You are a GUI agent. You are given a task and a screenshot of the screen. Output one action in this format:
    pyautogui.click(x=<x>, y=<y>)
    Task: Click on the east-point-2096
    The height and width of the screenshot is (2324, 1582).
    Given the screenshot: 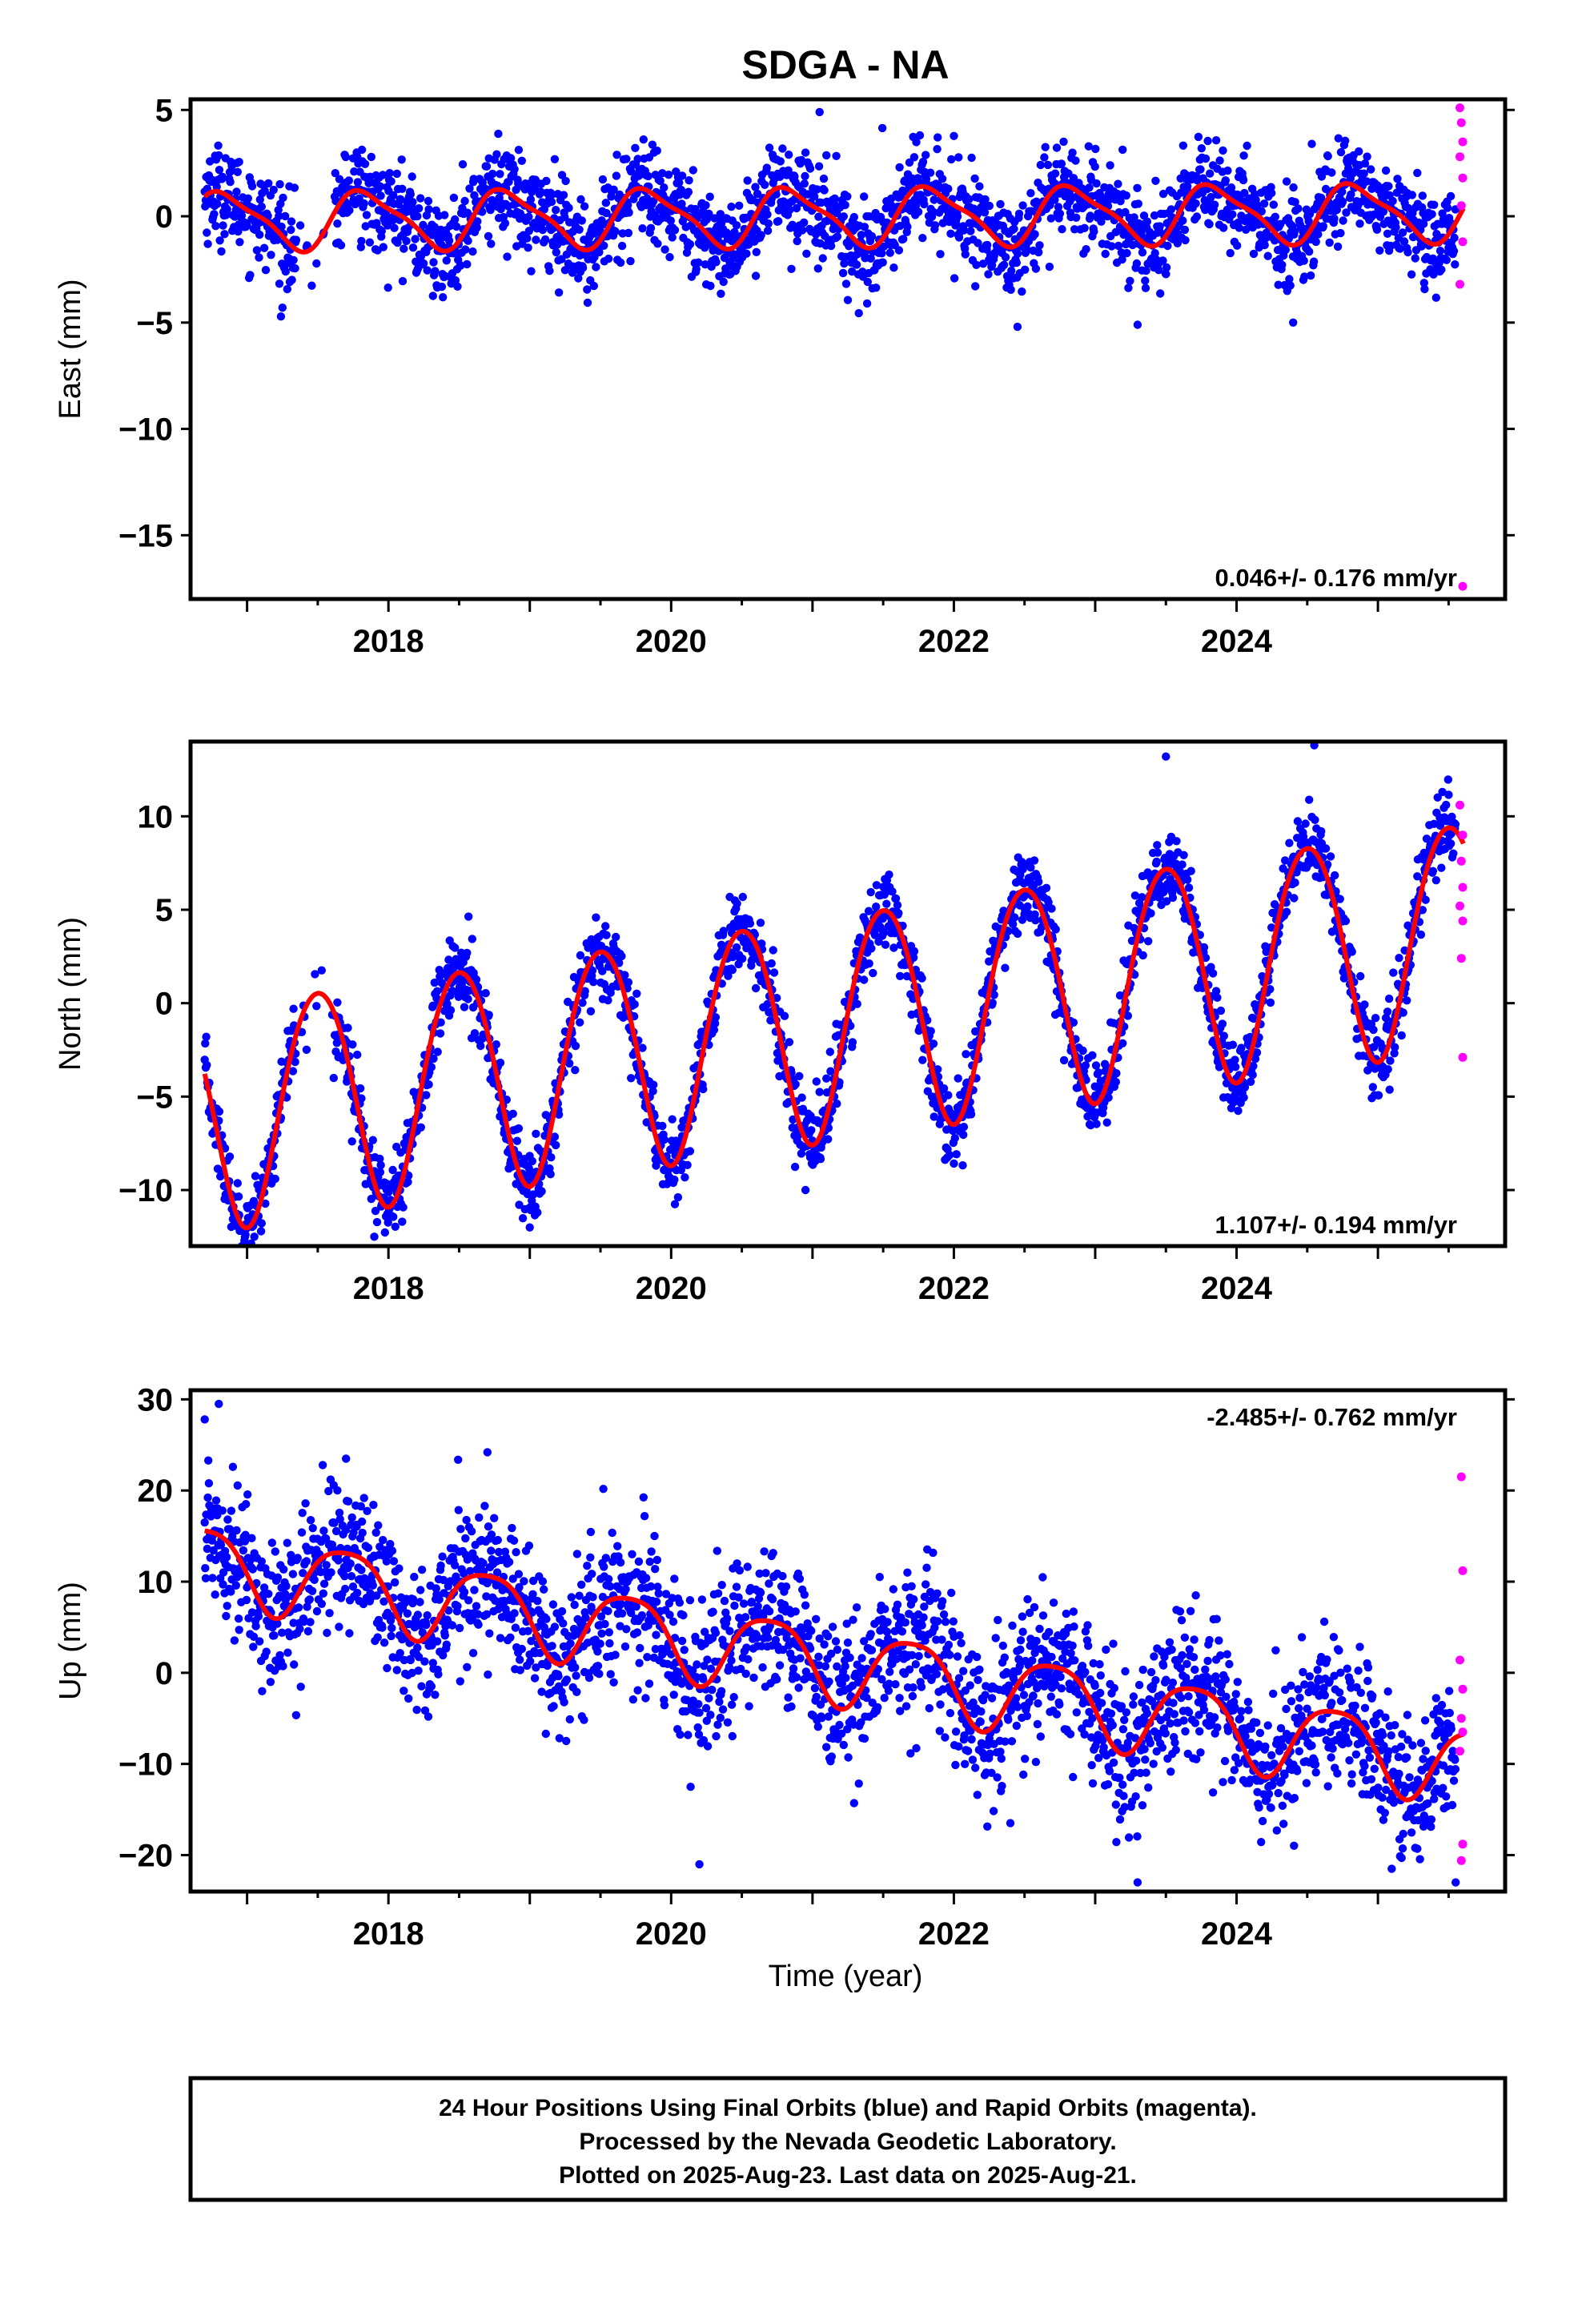 What is the action you would take?
    pyautogui.click(x=1334, y=218)
    